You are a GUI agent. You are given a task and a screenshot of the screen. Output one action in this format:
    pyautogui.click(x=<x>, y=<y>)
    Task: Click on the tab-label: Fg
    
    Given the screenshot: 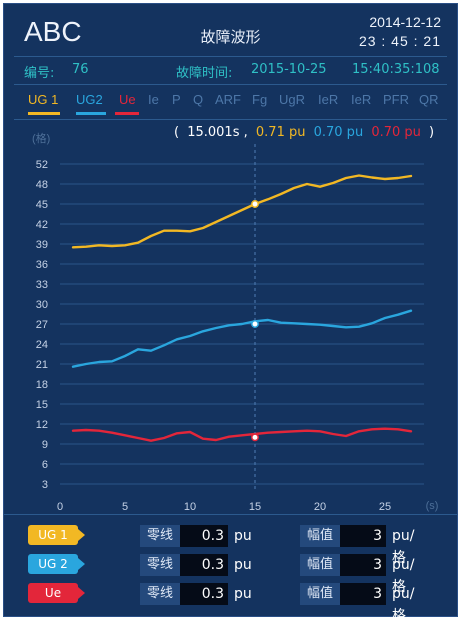 What is the action you would take?
    pyautogui.click(x=260, y=99)
    